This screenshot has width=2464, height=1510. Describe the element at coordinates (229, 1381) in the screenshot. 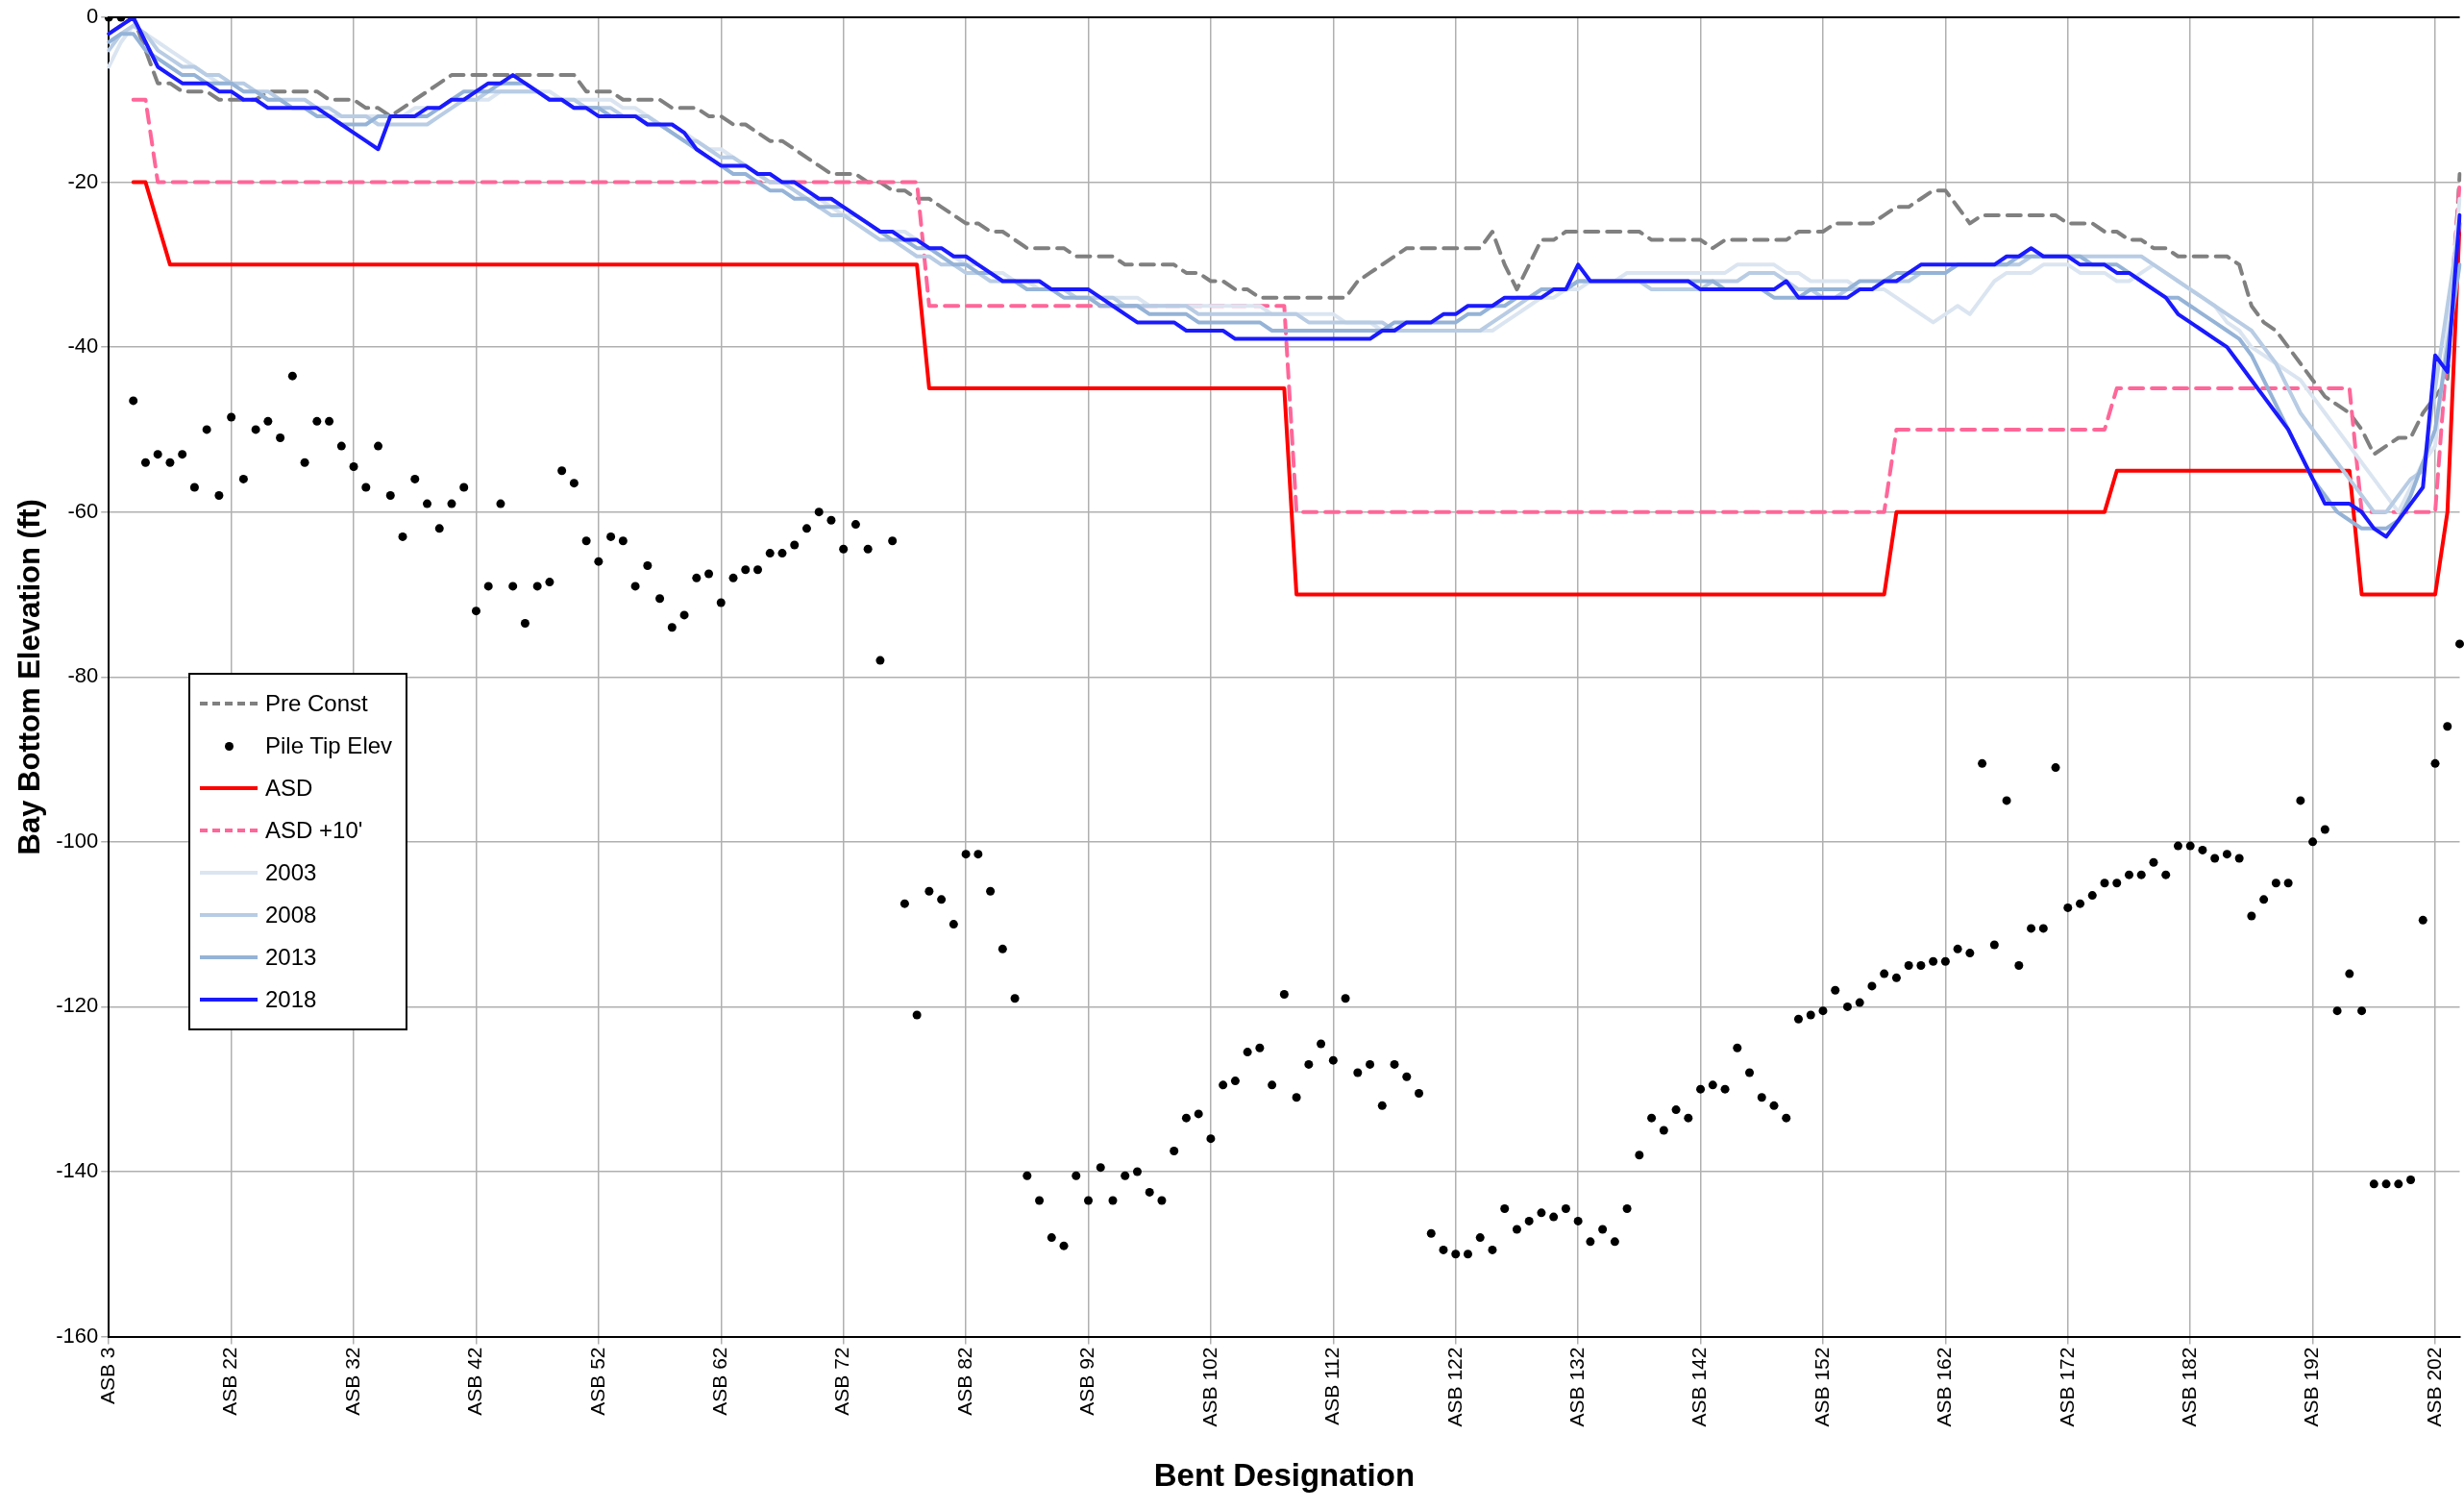

I see `x-tick-label: ASB 22` at that location.